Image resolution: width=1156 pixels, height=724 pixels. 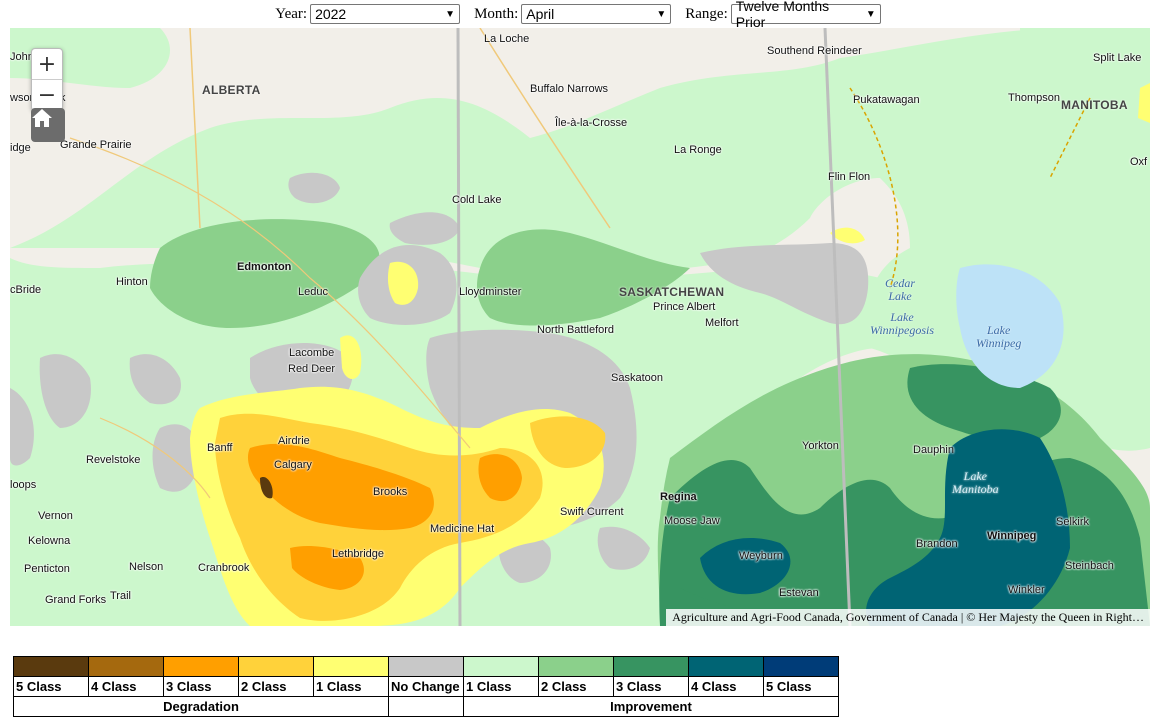 I want to click on range-value: Twelve Months Prior, so click(x=782, y=15).